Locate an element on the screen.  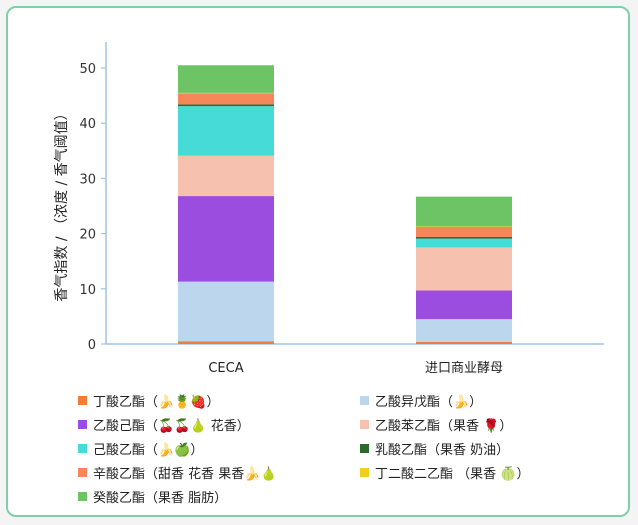
y-axis-title: 香气指数 / （浓度 / 香气阈值） is located at coordinates (62, 203).